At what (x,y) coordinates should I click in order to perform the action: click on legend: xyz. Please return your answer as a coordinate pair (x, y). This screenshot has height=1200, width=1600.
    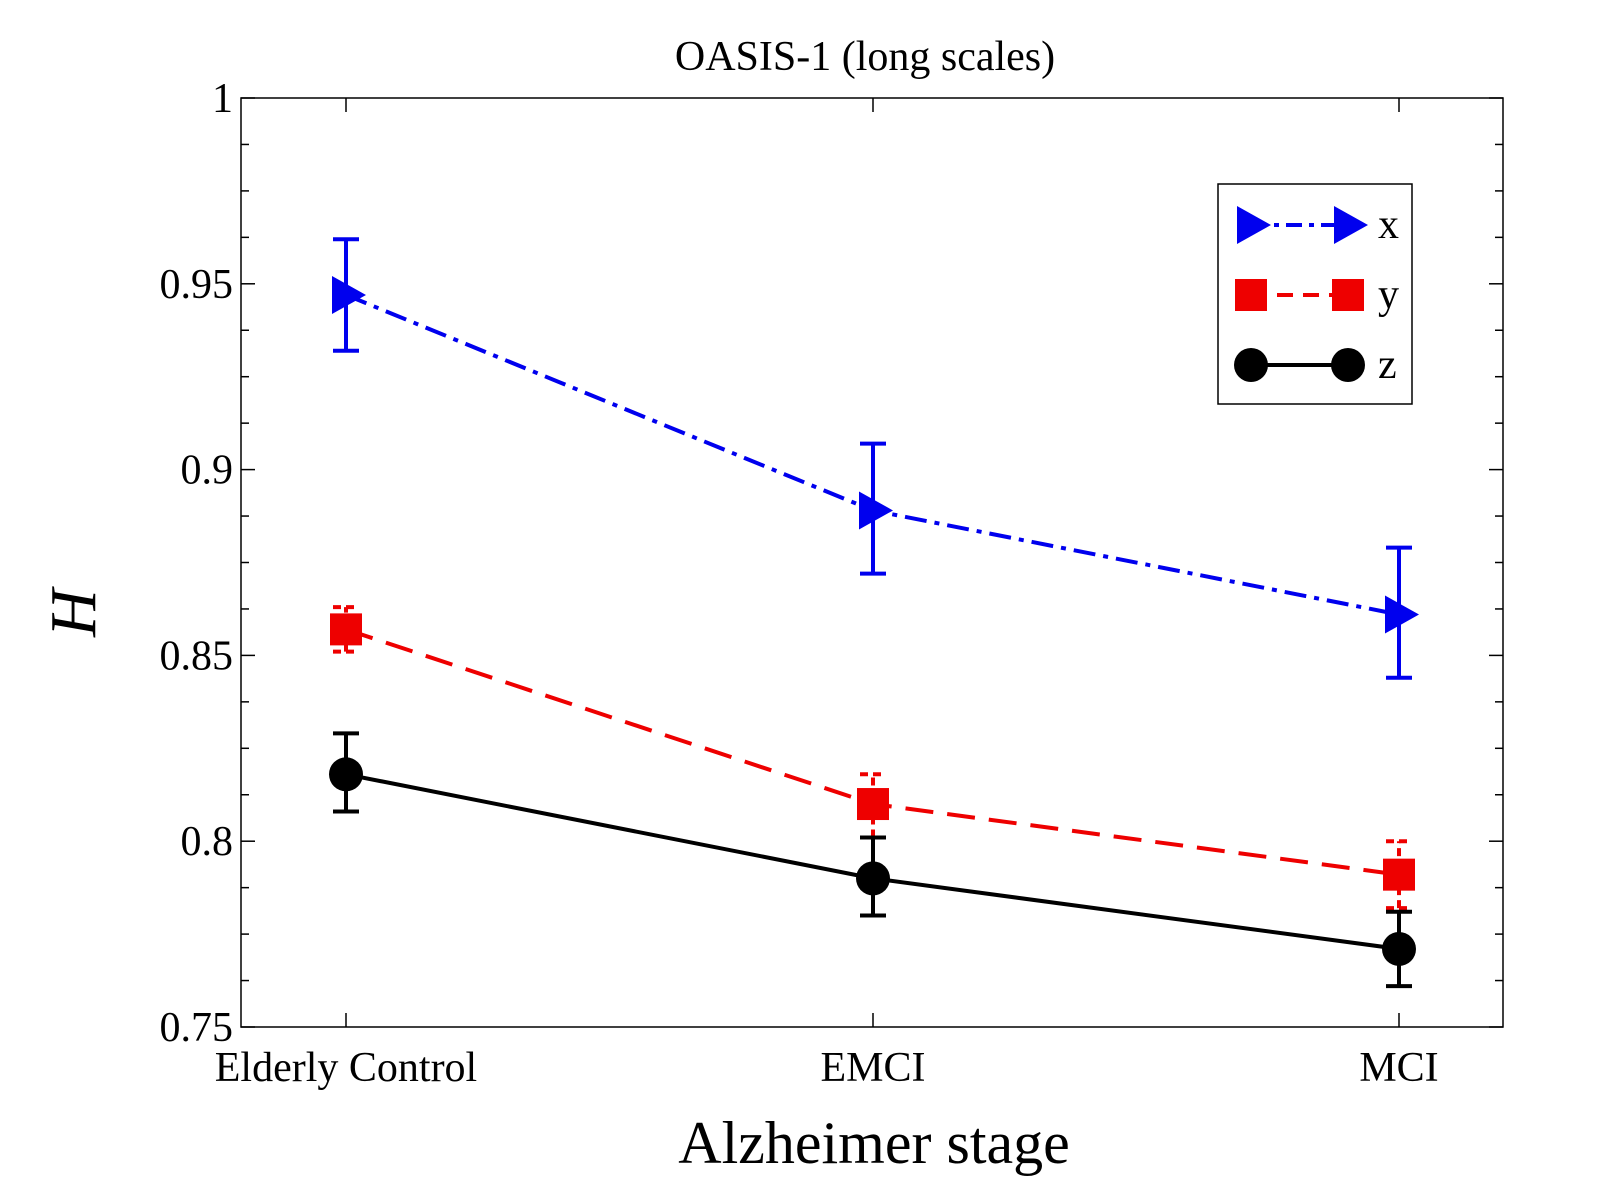
    Looking at the image, I should click on (1315, 294).